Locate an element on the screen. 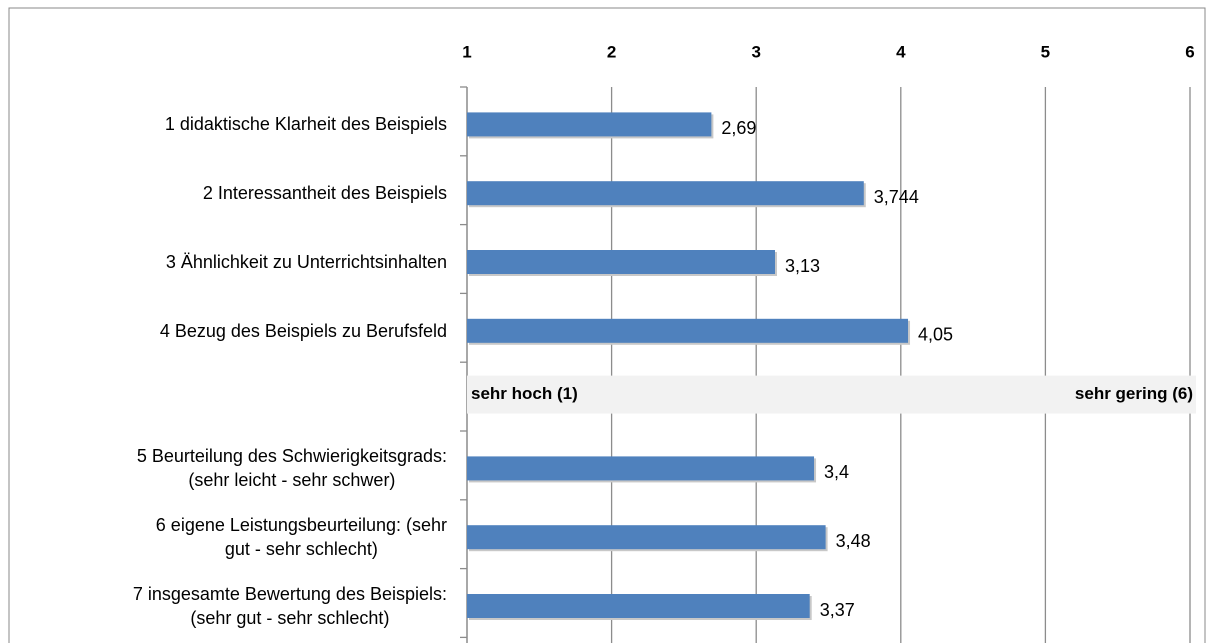  x-tick-label: 4 is located at coordinates (901, 51).